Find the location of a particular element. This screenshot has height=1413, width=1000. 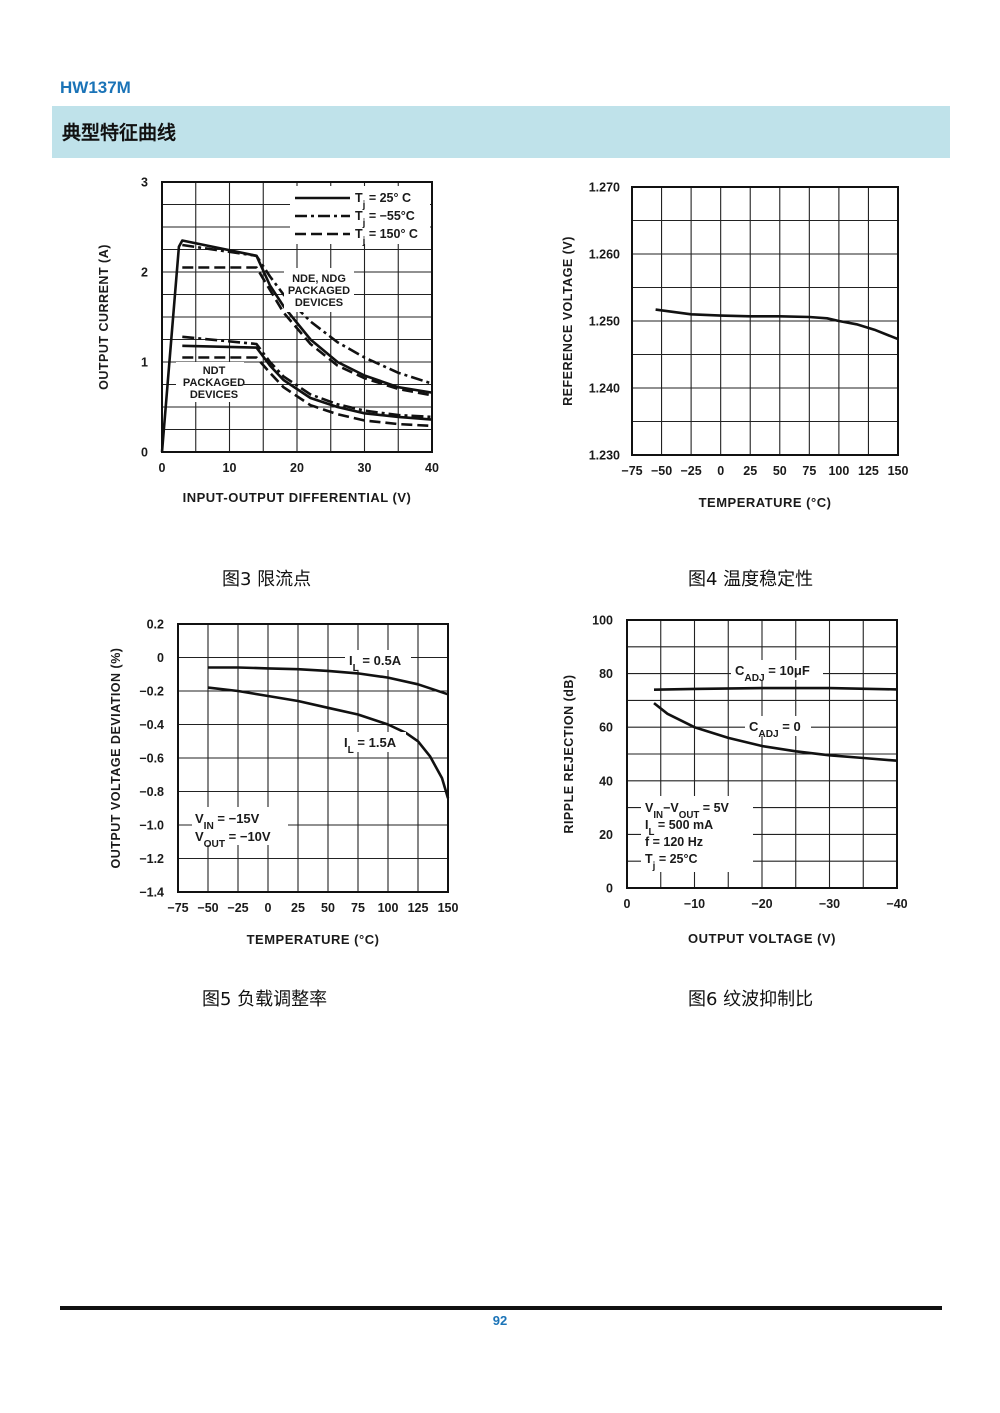

footer-rule is located at coordinates (501, 1308).